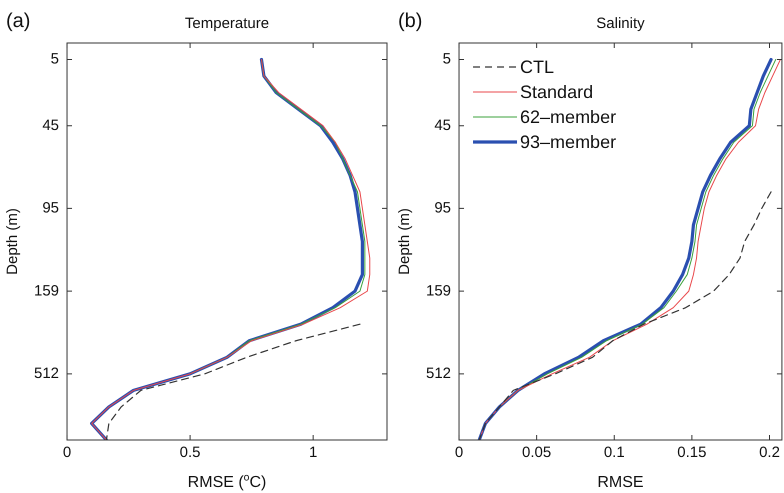 The height and width of the screenshot is (493, 784). I want to click on legend-label: Standard, so click(557, 92).